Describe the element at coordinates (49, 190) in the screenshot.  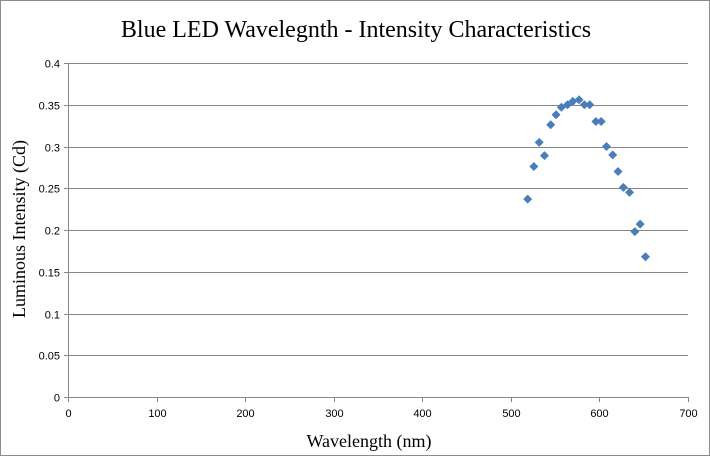
I see `y-tick-label: 0.25` at that location.